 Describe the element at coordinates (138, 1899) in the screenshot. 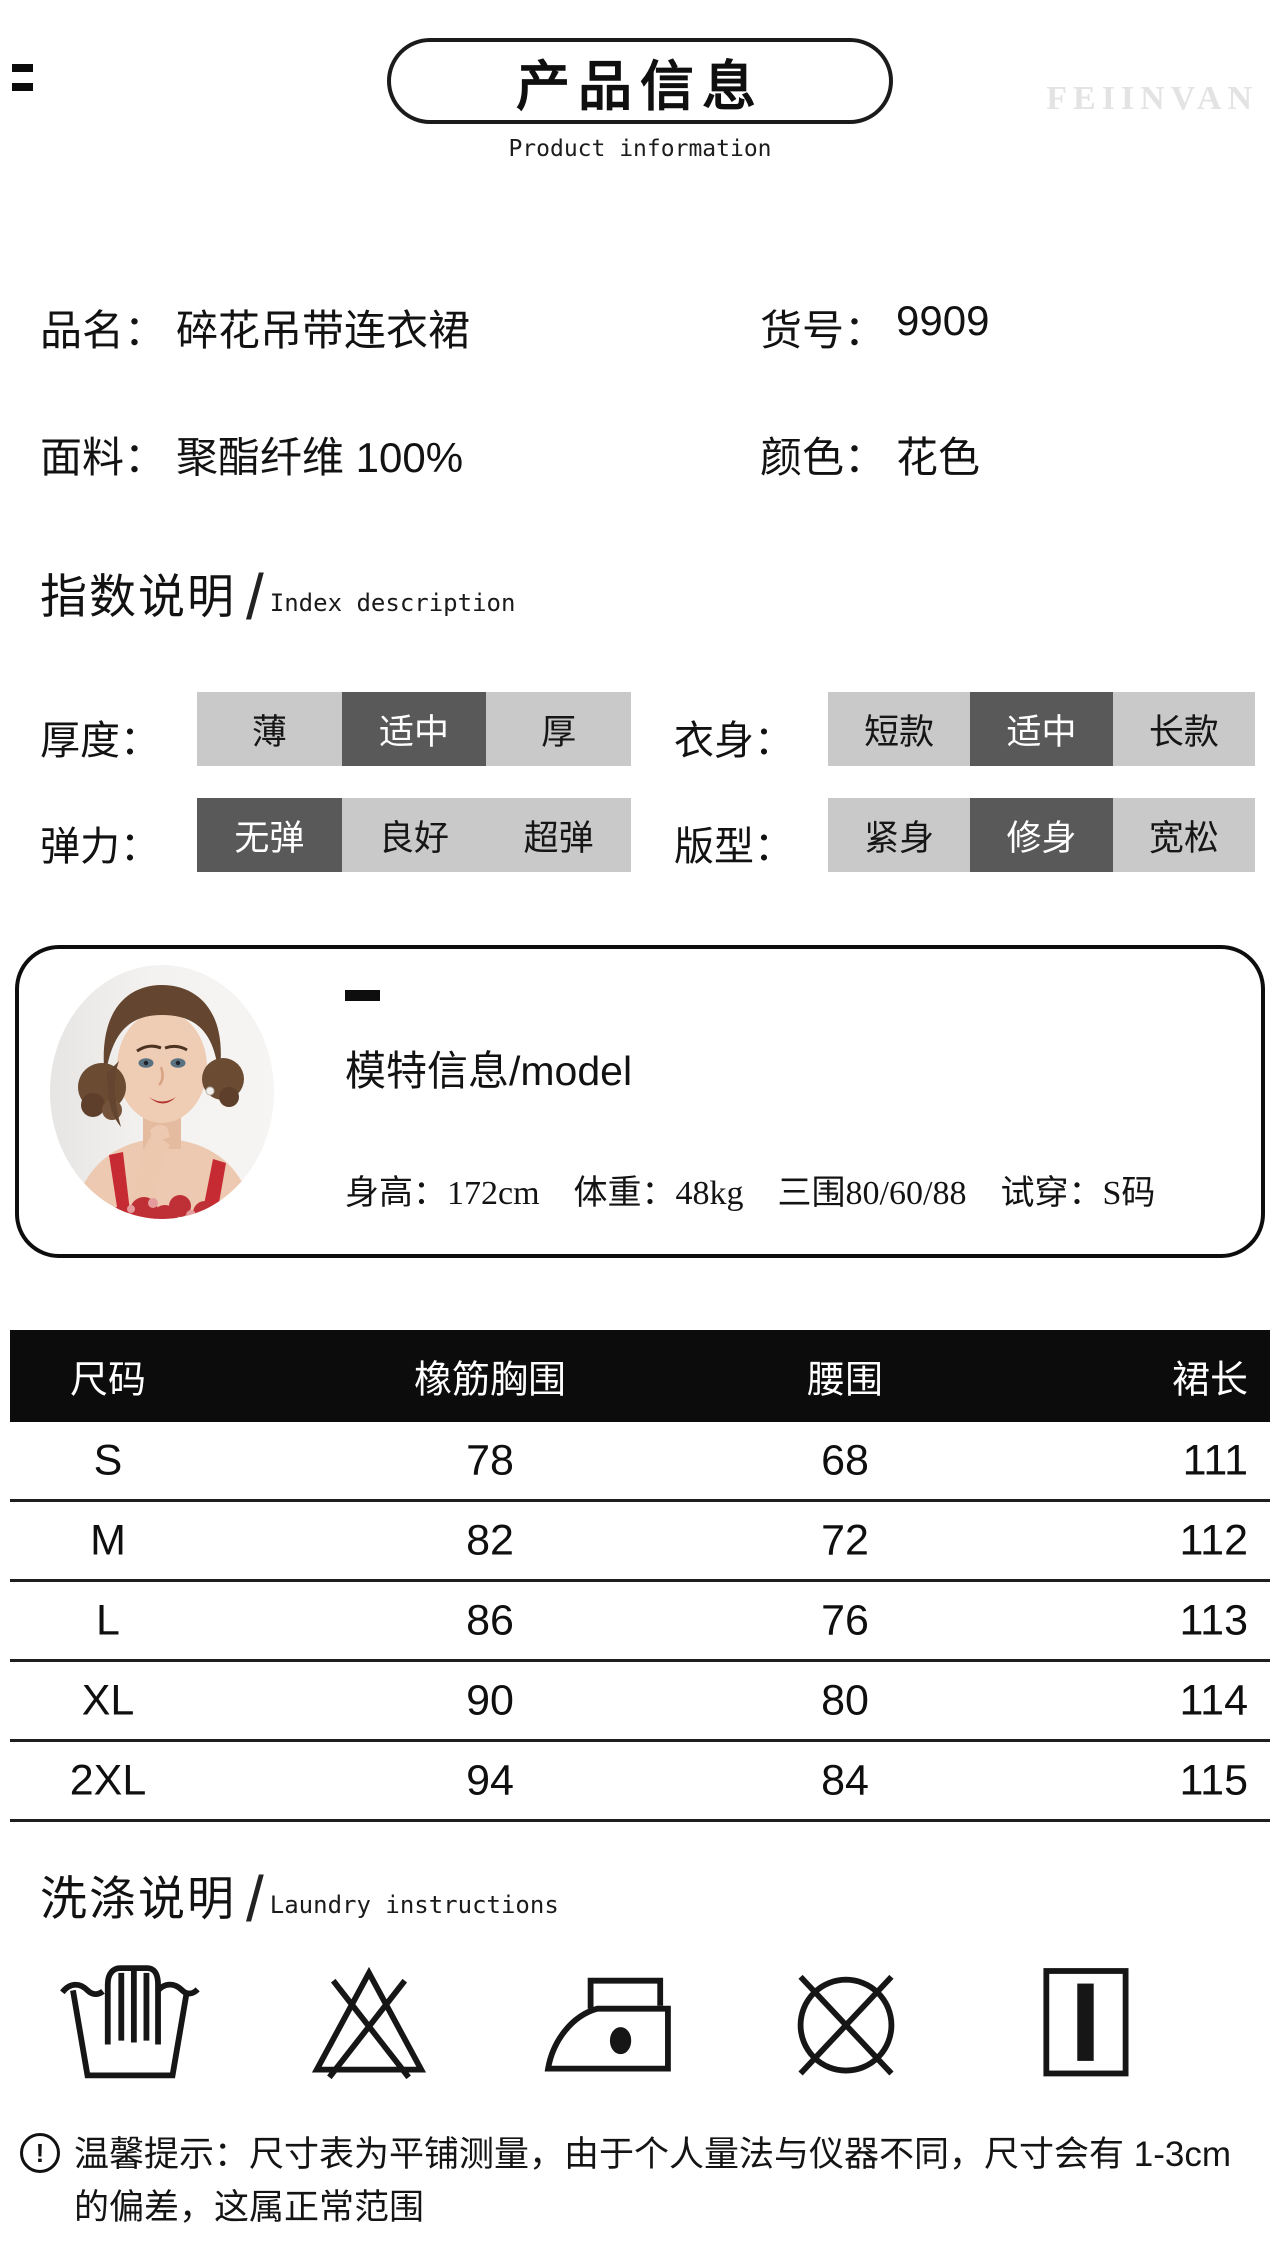

I see `section-title-cjk: 洗涤说明` at that location.